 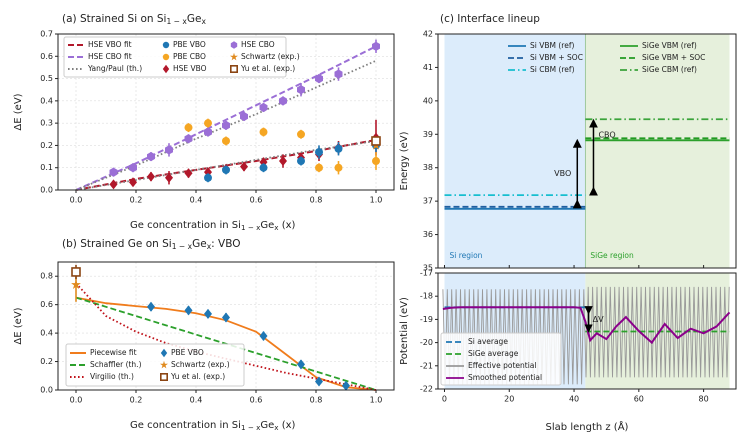 What do you see at coordinates (18, 325) in the screenshot?
I see `panel-b-ylabel: ΔE (eV)` at bounding box center [18, 325].